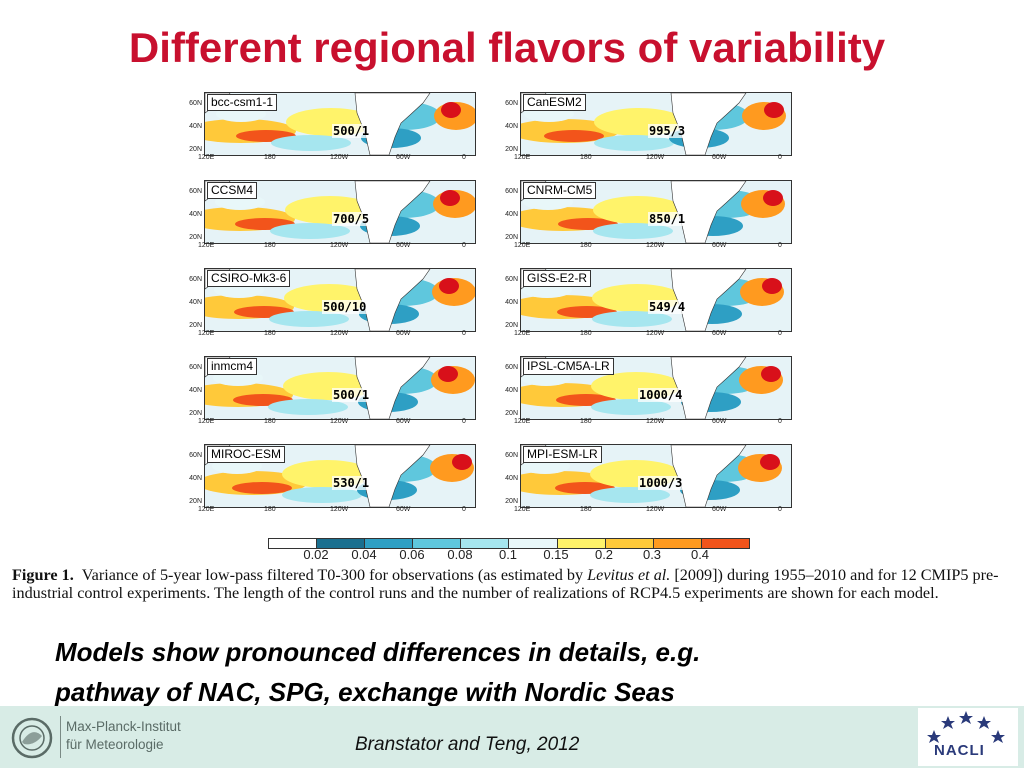 Image resolution: width=1024 pixels, height=768 pixels. Describe the element at coordinates (562, 454) in the screenshot. I see `panel-model-name: MPI-ESM-LR` at that location.